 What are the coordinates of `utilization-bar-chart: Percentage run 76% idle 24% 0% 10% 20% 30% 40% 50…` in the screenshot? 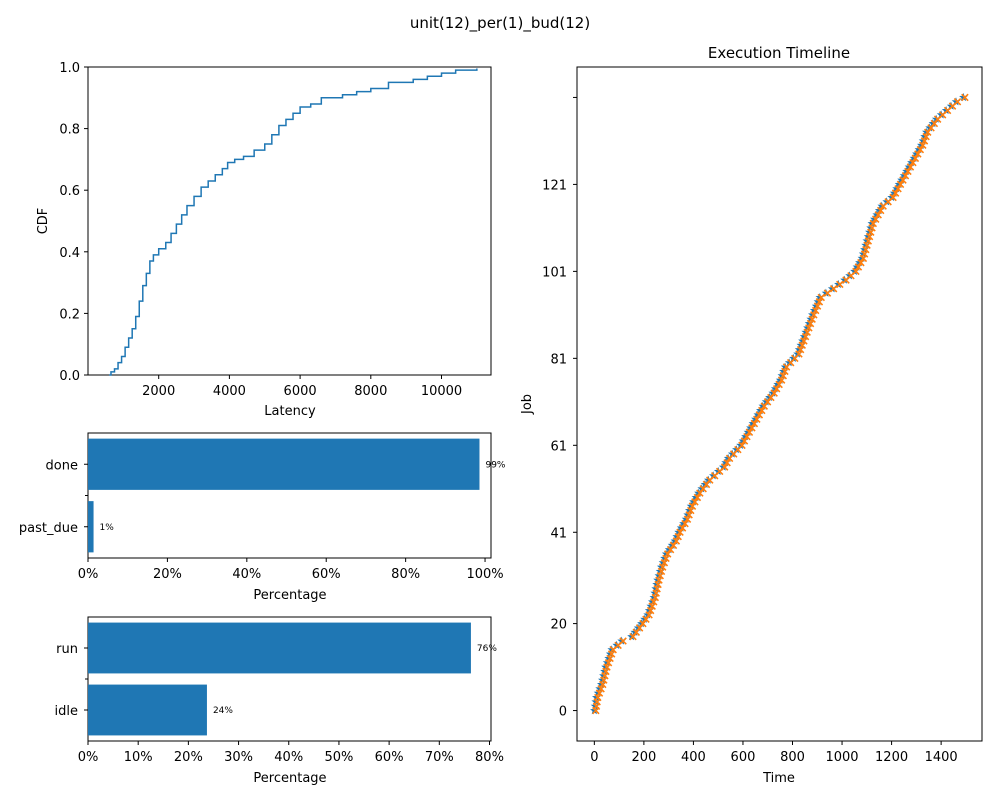 It's located at (279, 701).